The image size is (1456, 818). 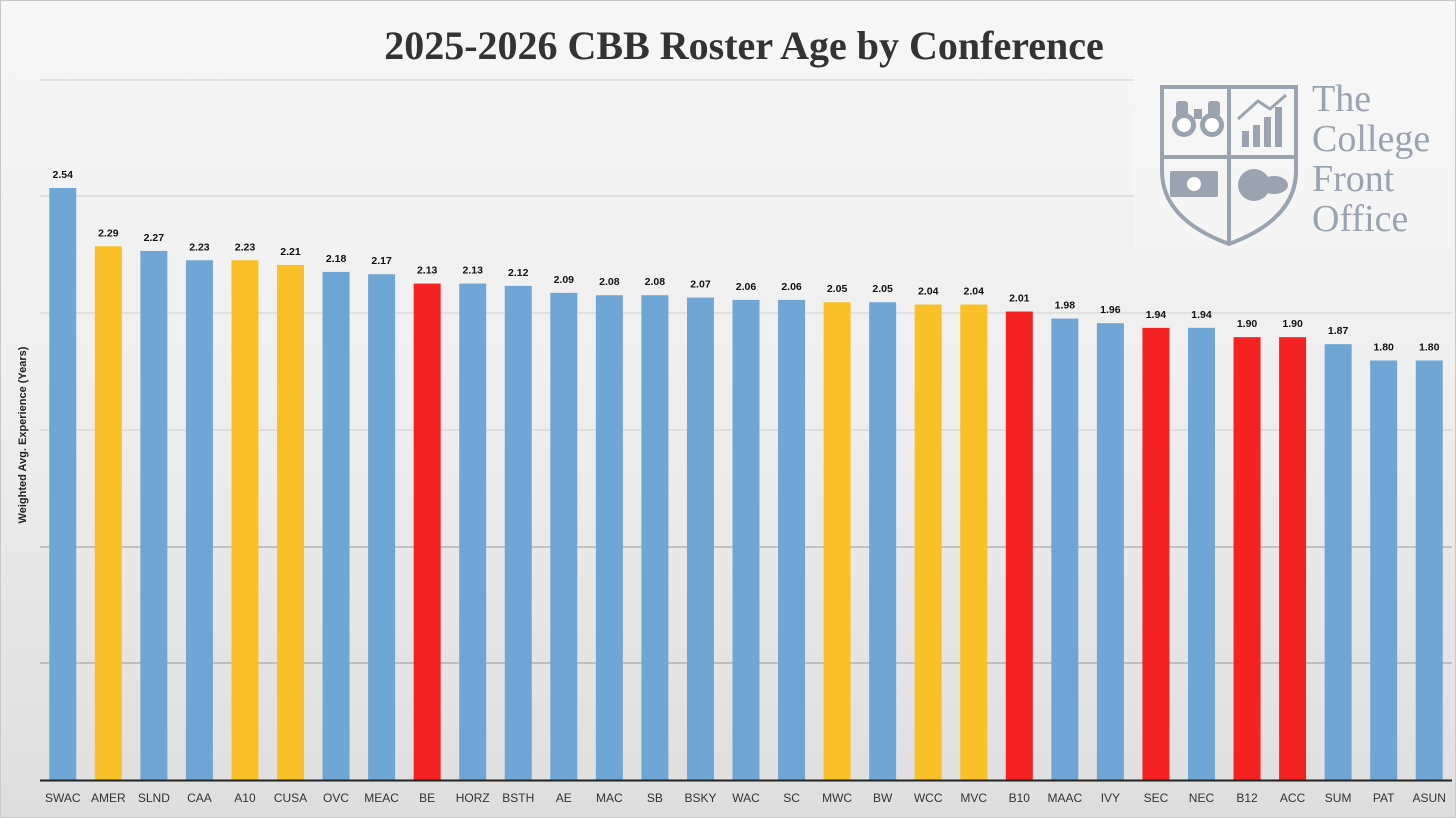 I want to click on x-tick-label: AMER, so click(x=108, y=798).